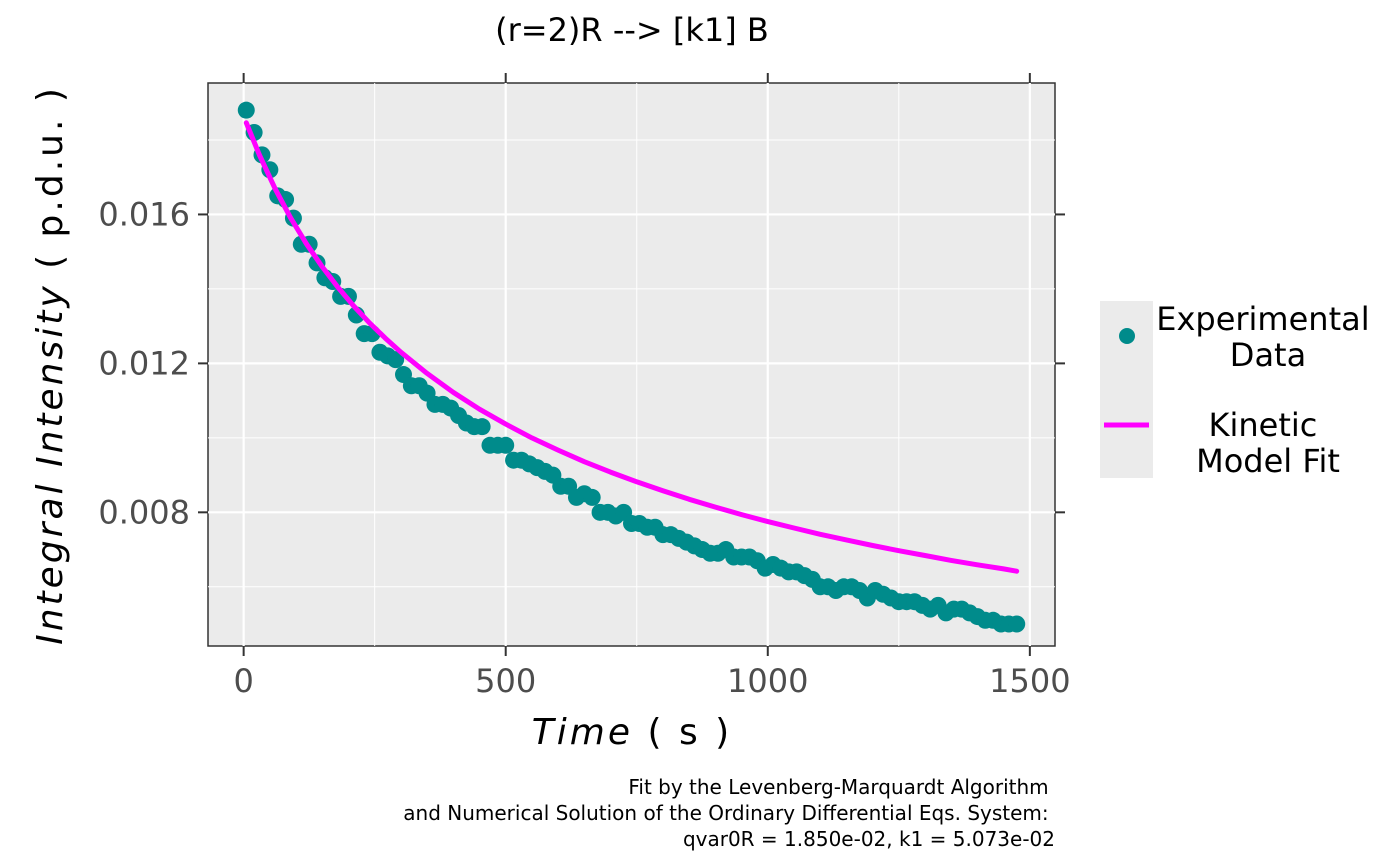  What do you see at coordinates (682, 732) in the screenshot?
I see `x-axis-title-unit: ( s )` at bounding box center [682, 732].